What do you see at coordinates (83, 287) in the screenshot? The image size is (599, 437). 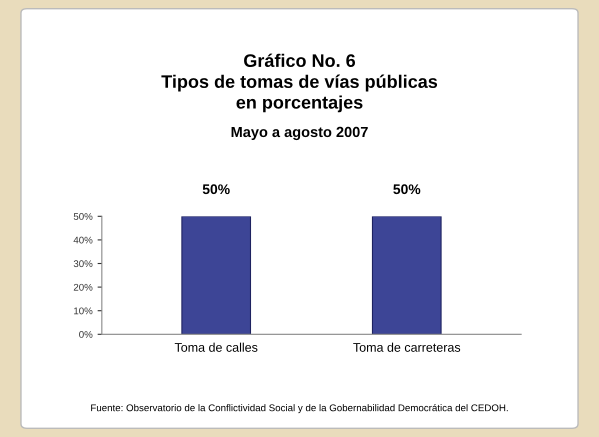 I see `y-tick-label: 20%` at bounding box center [83, 287].